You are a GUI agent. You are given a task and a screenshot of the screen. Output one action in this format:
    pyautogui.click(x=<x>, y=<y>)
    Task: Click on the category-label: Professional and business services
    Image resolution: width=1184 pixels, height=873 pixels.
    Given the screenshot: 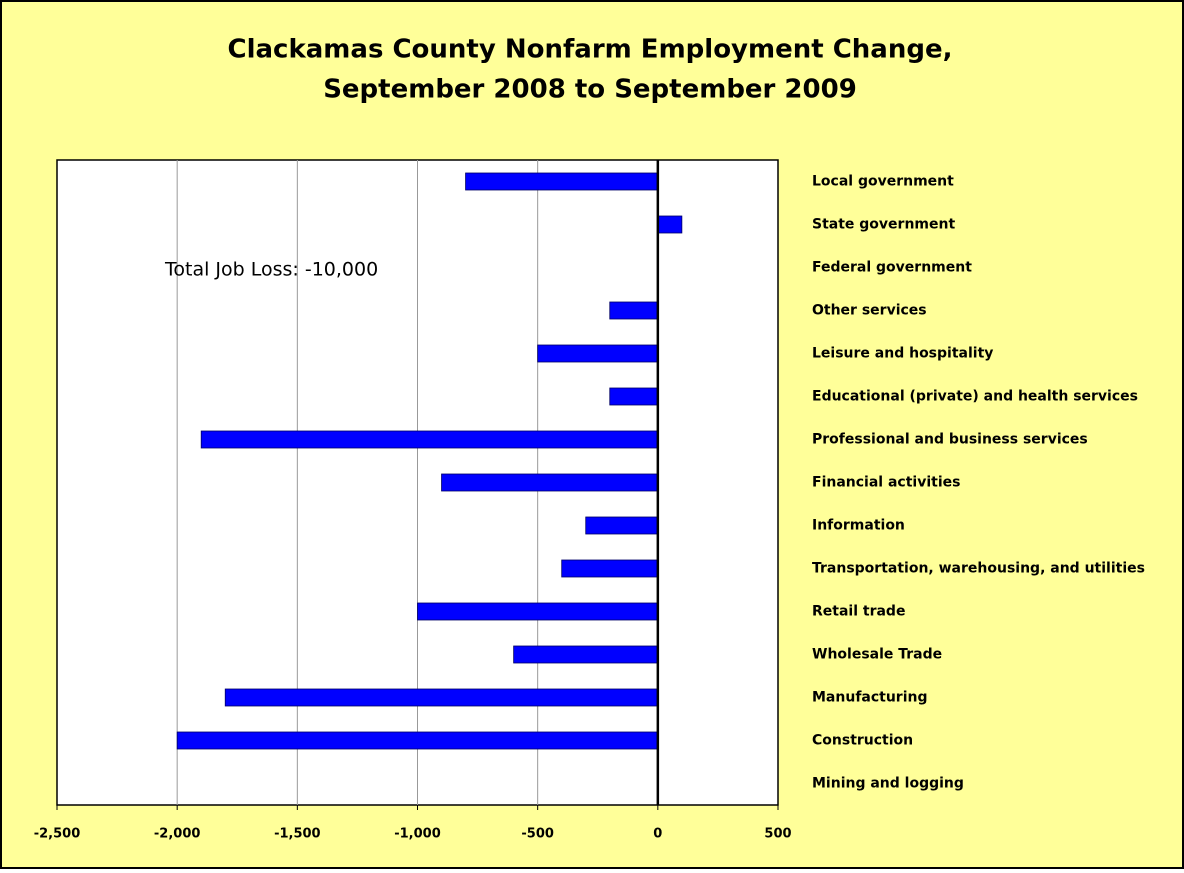 What is the action you would take?
    pyautogui.click(x=950, y=440)
    